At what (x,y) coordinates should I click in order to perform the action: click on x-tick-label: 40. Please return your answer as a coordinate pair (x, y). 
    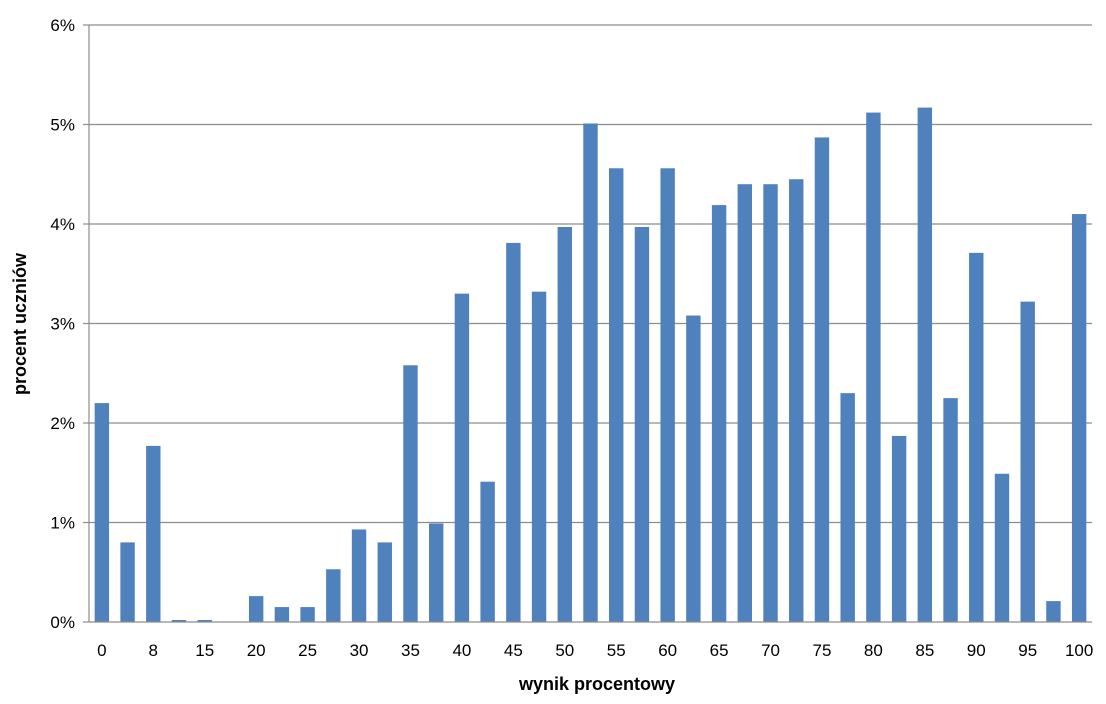
    Looking at the image, I should click on (461, 650).